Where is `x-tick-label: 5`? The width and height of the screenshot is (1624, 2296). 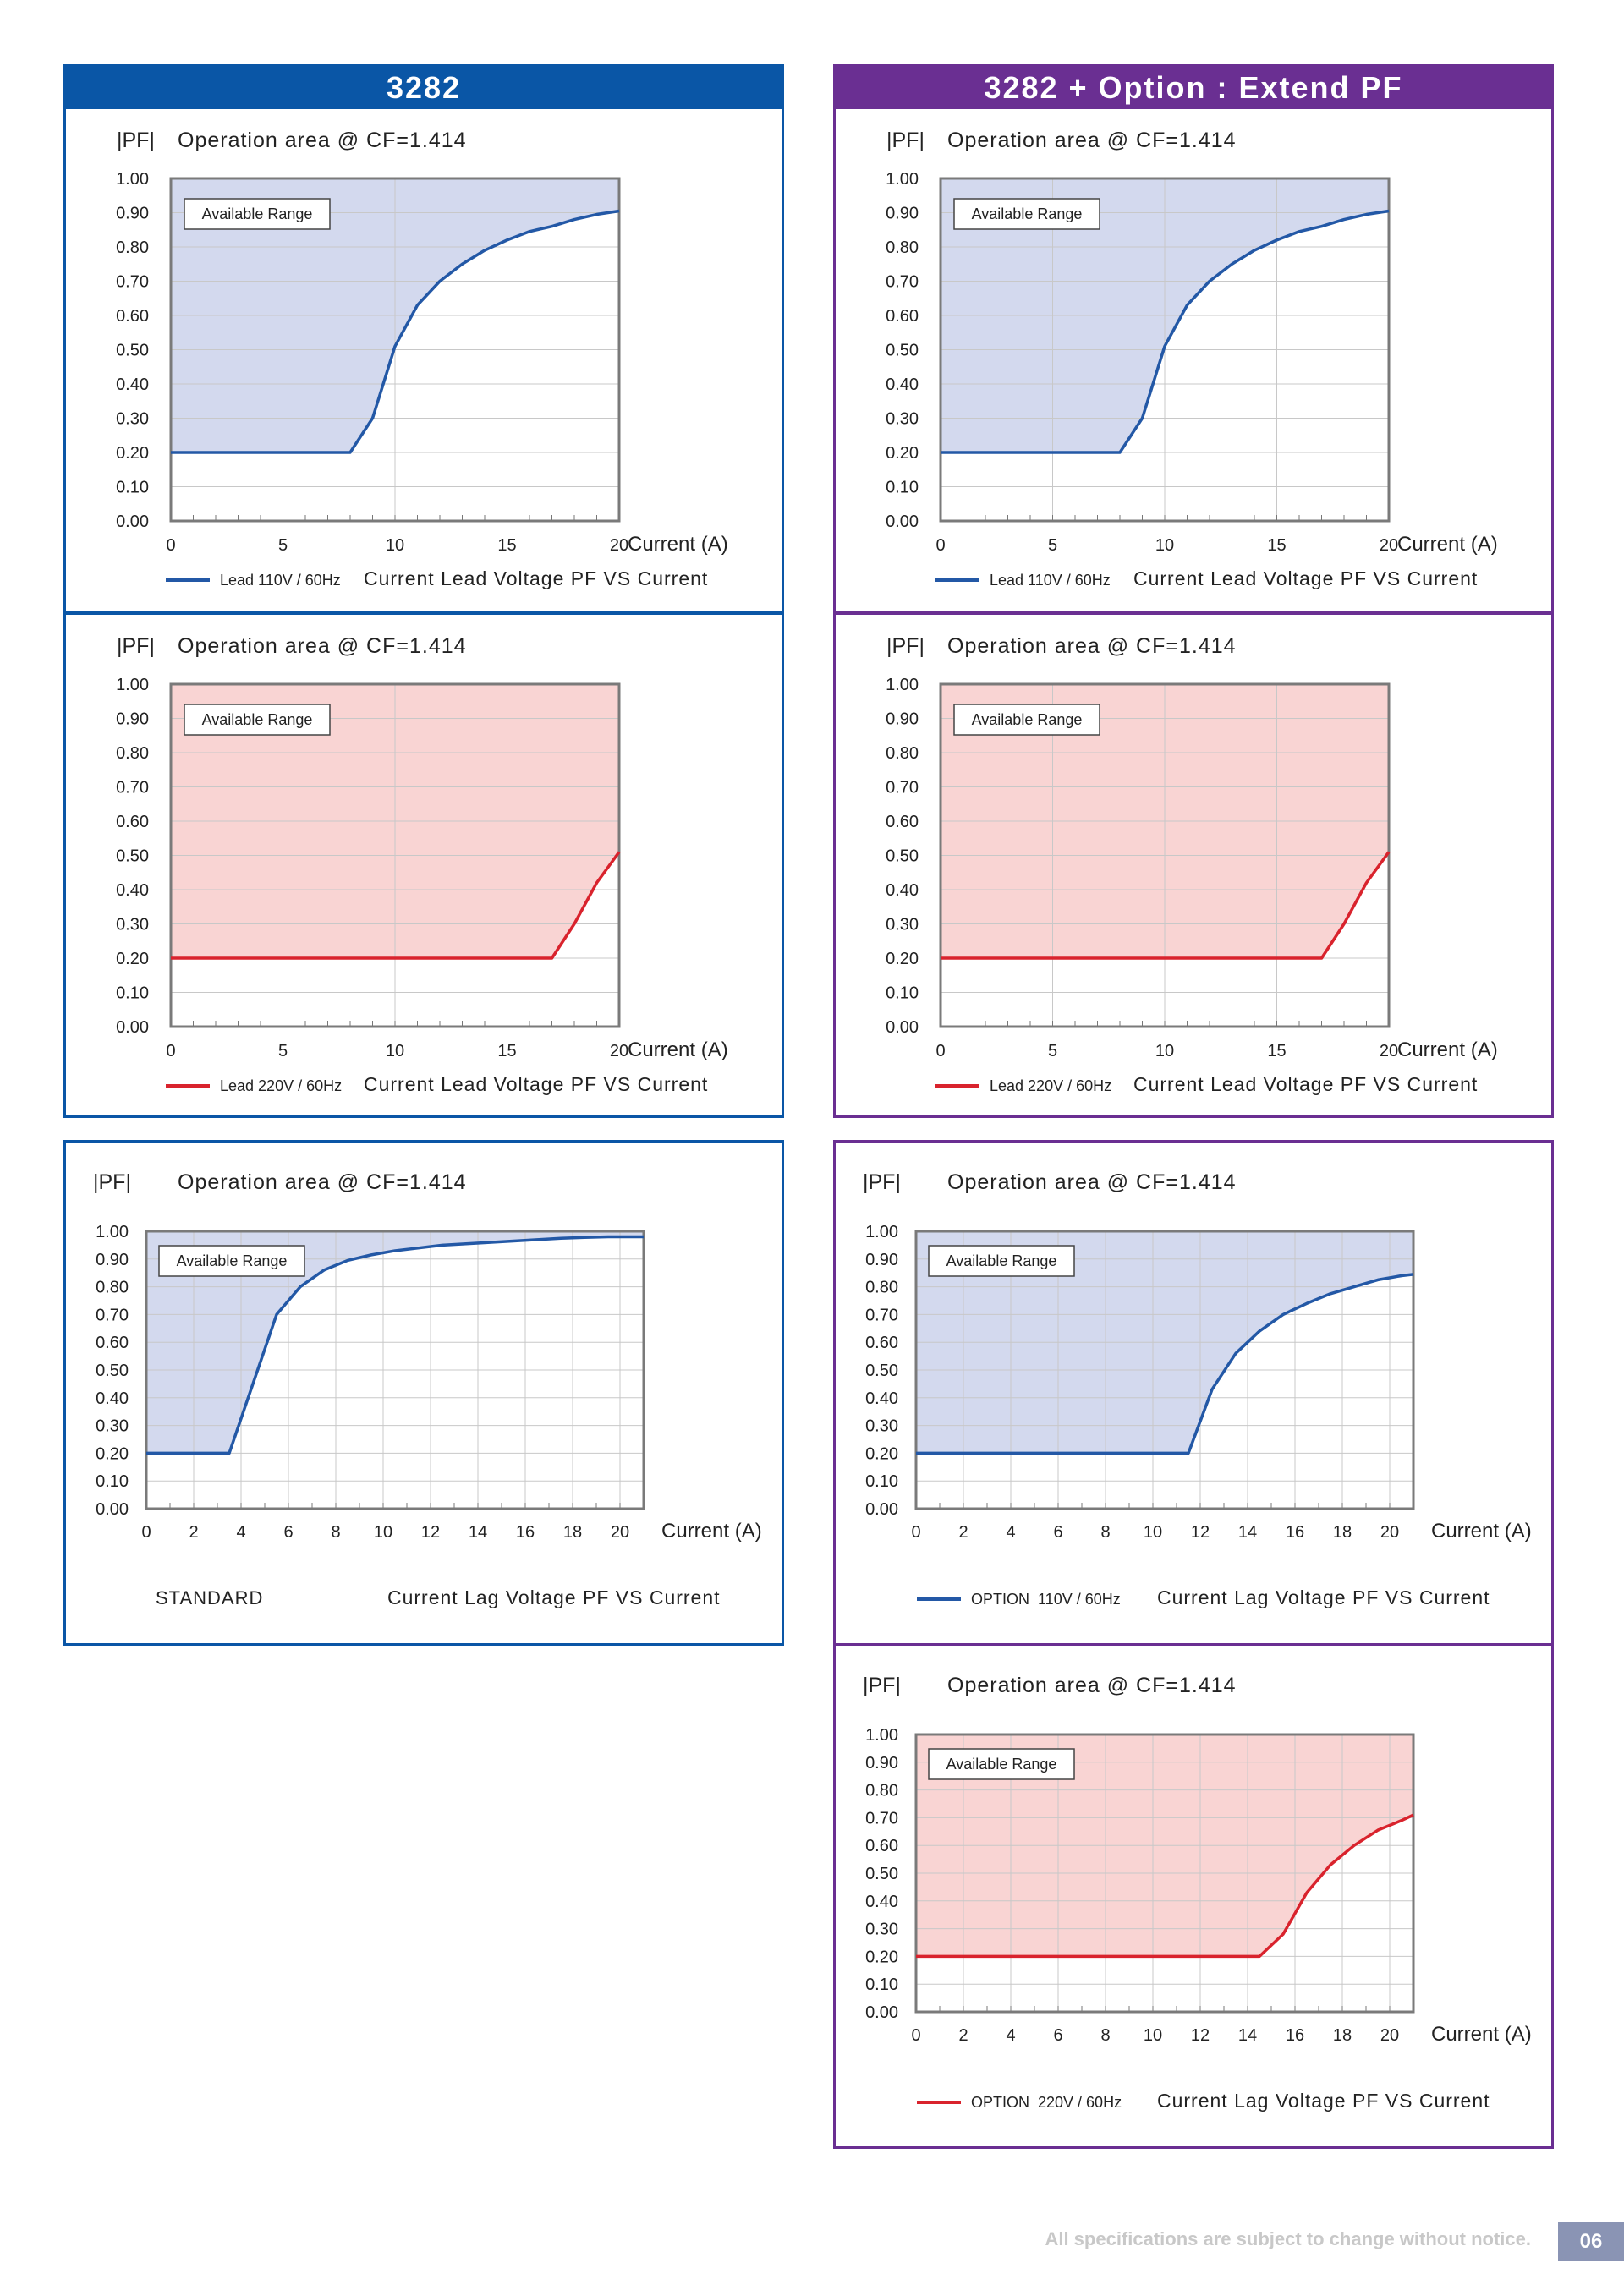
x-tick-label: 5 is located at coordinates (1053, 1051).